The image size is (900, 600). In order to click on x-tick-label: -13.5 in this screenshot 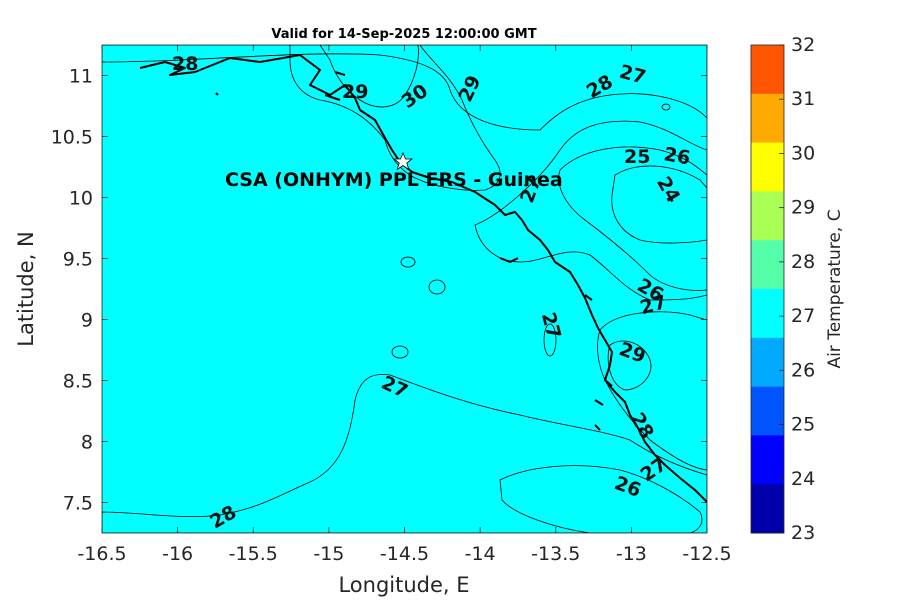, I will do `click(555, 554)`.